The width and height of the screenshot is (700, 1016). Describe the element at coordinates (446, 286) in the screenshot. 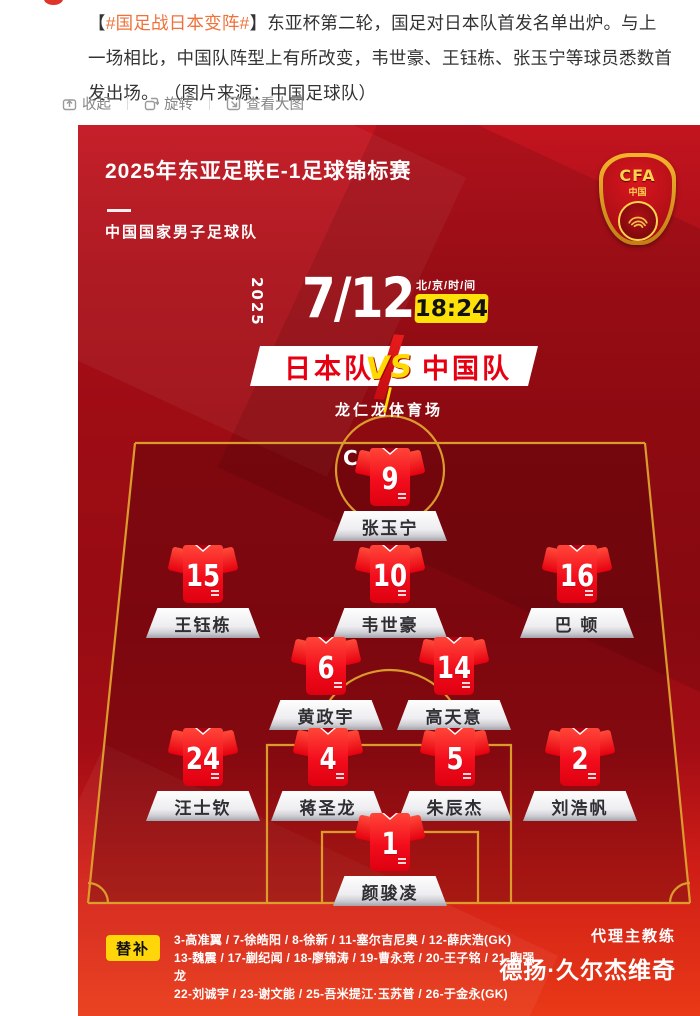

I see `timezone-label: 北/京/时/间` at that location.